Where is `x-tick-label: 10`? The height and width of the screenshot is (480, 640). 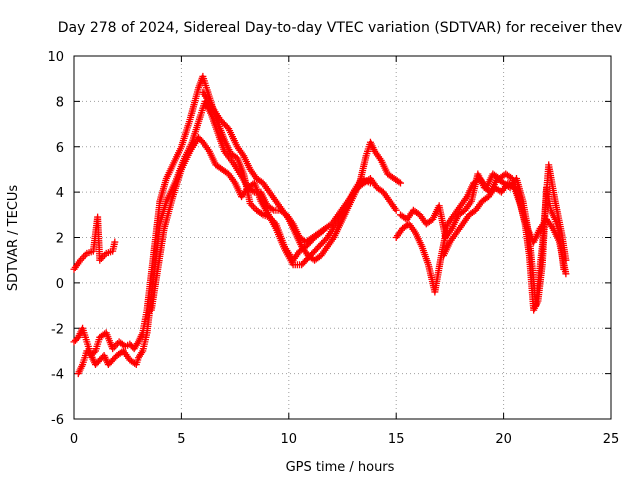 x-tick-label: 10 is located at coordinates (289, 439).